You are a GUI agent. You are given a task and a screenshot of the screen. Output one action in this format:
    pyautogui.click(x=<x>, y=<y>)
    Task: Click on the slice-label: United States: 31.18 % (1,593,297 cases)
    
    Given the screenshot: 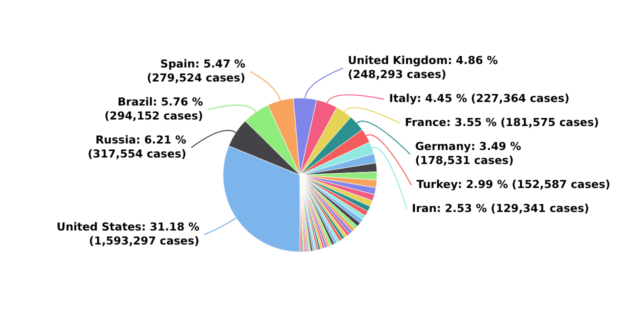 What is the action you would take?
    pyautogui.click(x=128, y=234)
    